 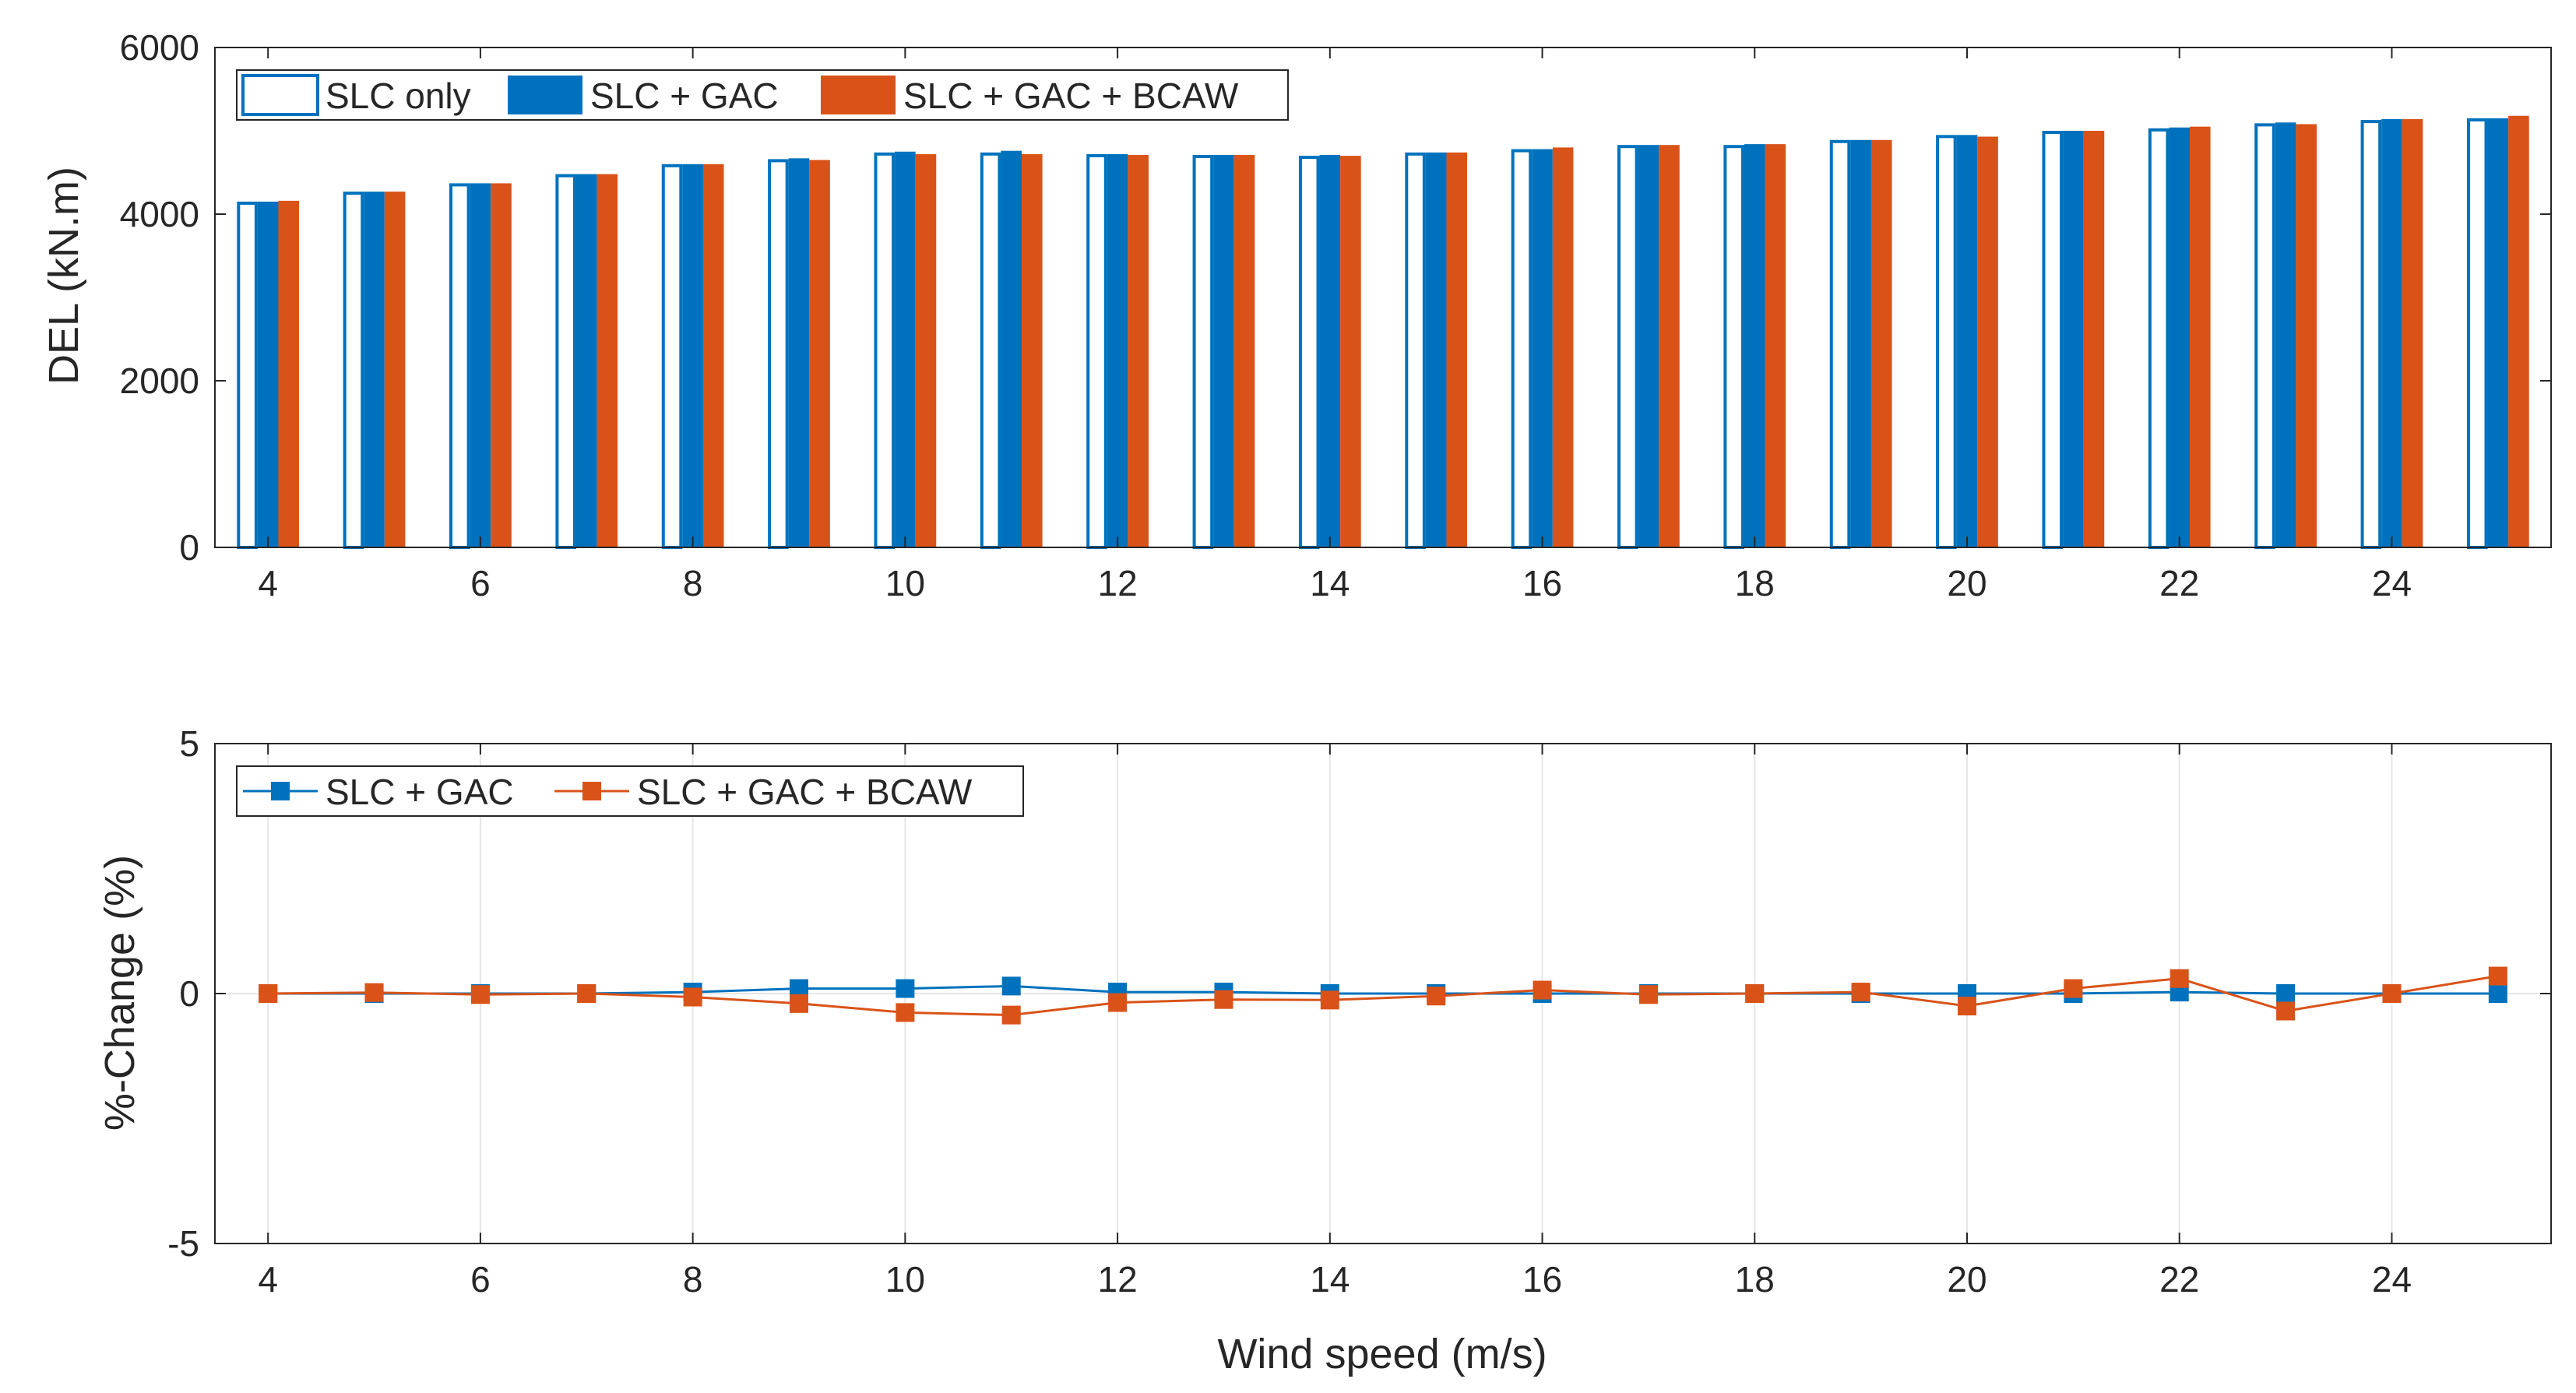 What do you see at coordinates (1967, 1280) in the screenshot?
I see `line-chart-xtick-label: 20` at bounding box center [1967, 1280].